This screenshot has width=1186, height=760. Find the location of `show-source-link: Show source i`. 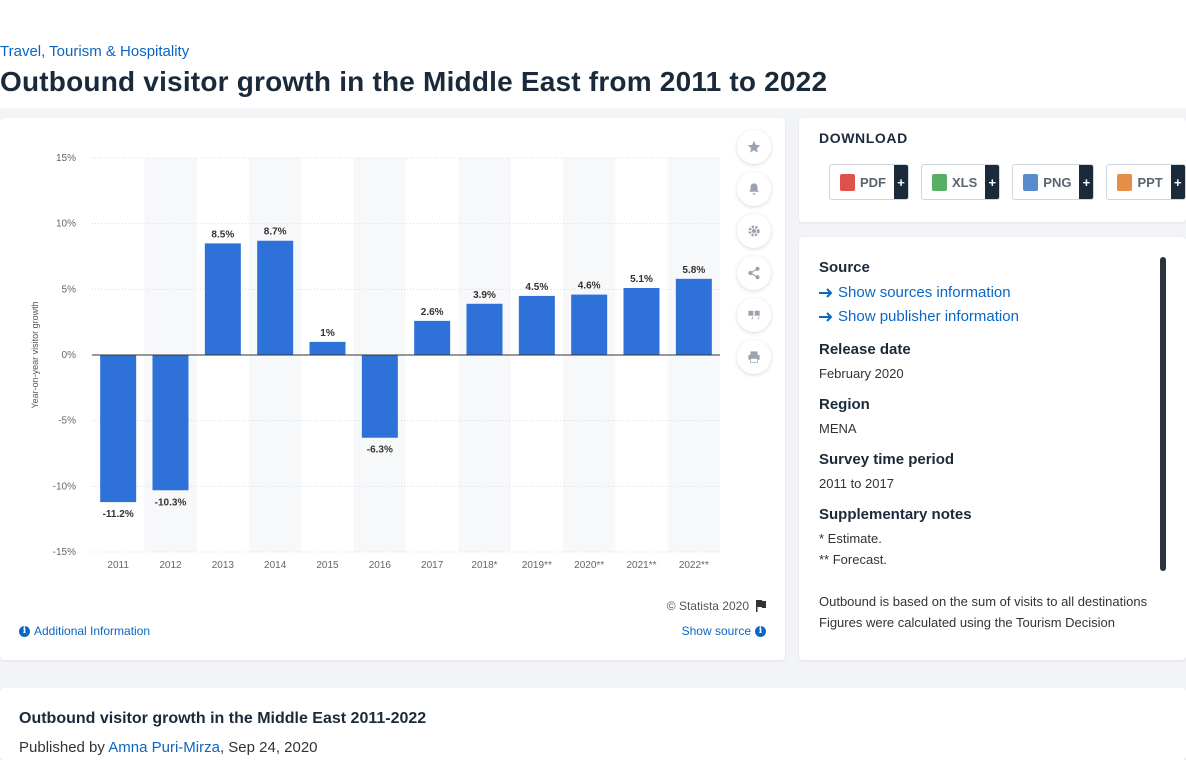

show-source-link: Show source i is located at coordinates (724, 631).